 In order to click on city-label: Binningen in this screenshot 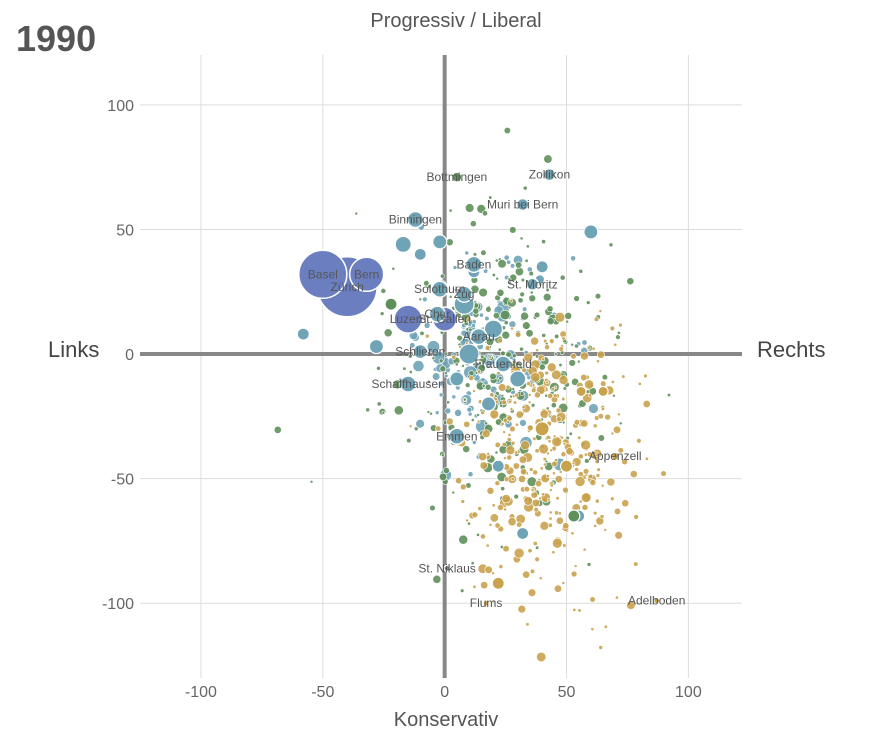, I will do `click(415, 219)`.